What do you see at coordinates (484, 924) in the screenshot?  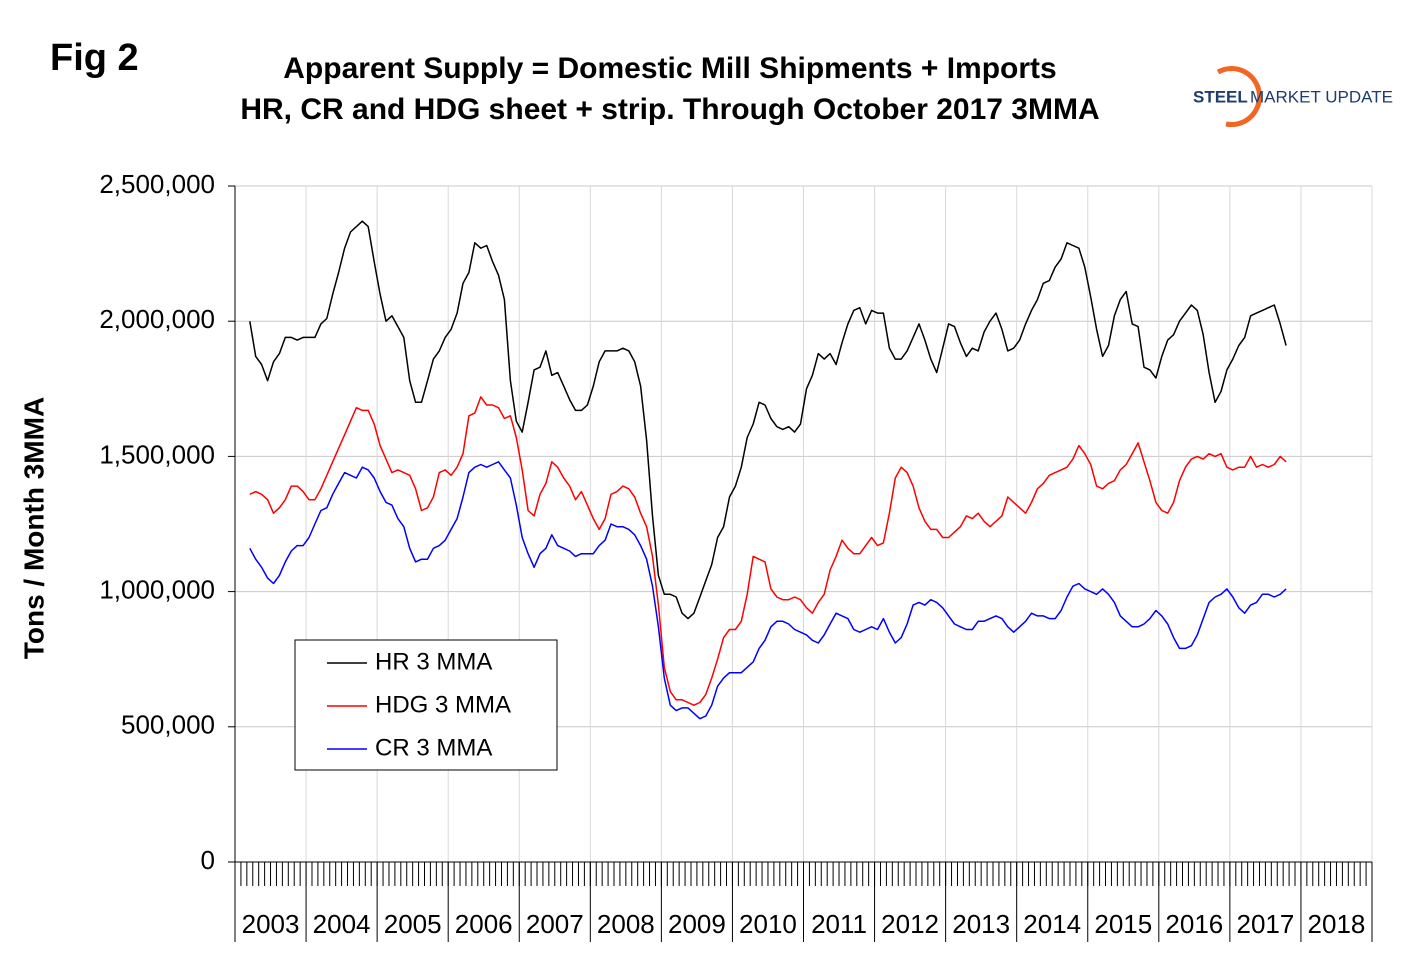 I see `x-group-label: 2006` at bounding box center [484, 924].